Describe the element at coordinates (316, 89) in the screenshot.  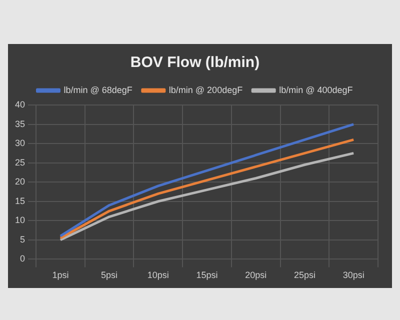
I see `legend-label: lb/min @ 400degF` at that location.